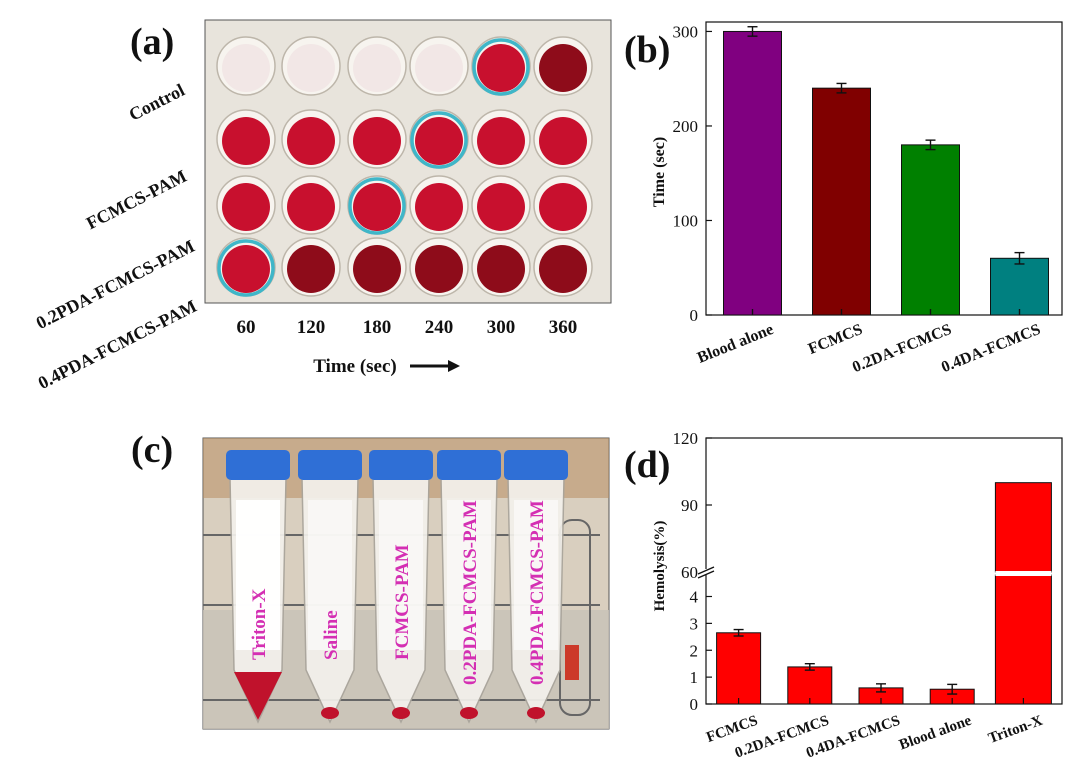  I want to click on chart-b-frame, so click(884, 168).